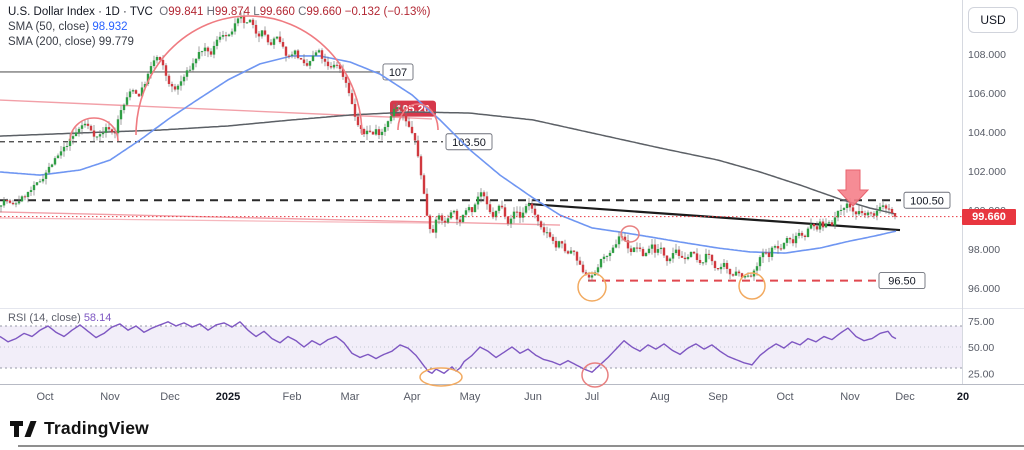  I want to click on tradingview-logo-icon, so click(23, 429).